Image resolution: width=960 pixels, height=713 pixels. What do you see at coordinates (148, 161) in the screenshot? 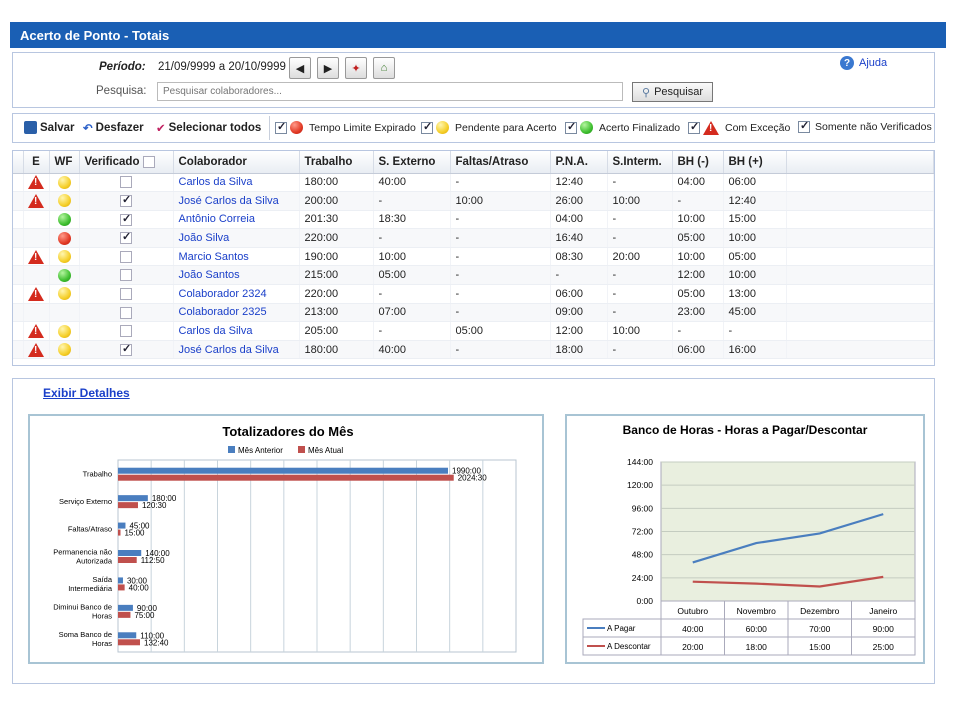
I see `verify-all-checkbox` at bounding box center [148, 161].